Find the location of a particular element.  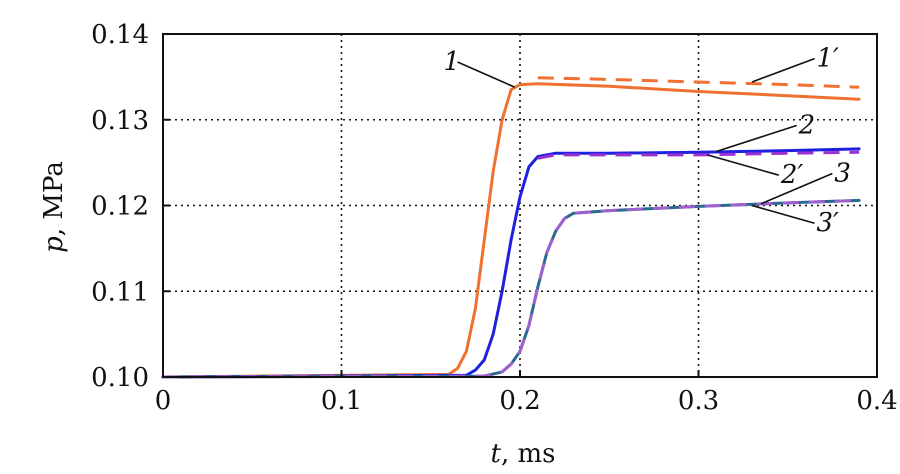

curve-label: 2 is located at coordinates (807, 125).